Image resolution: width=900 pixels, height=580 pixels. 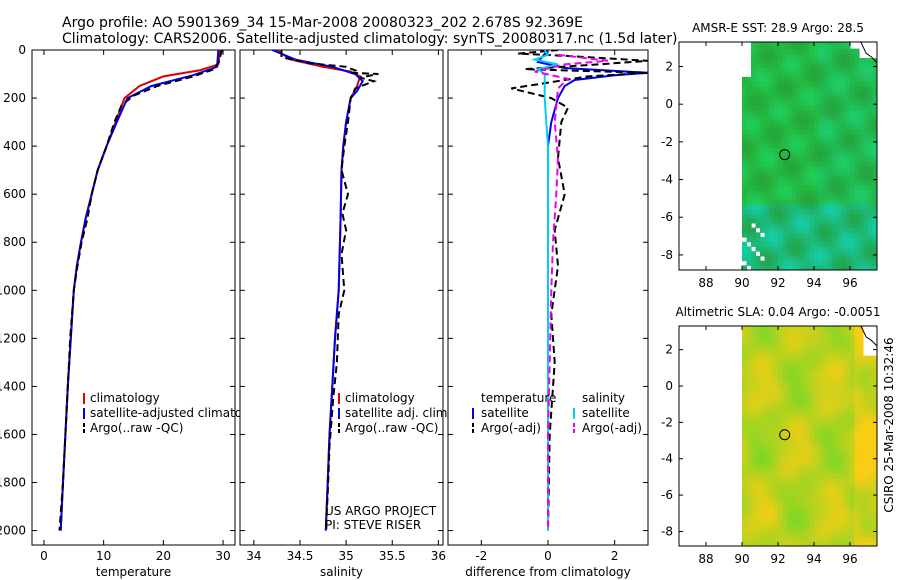 What do you see at coordinates (612, 428) in the screenshot?
I see `diff-legend-label: Argo(-adj)` at bounding box center [612, 428].